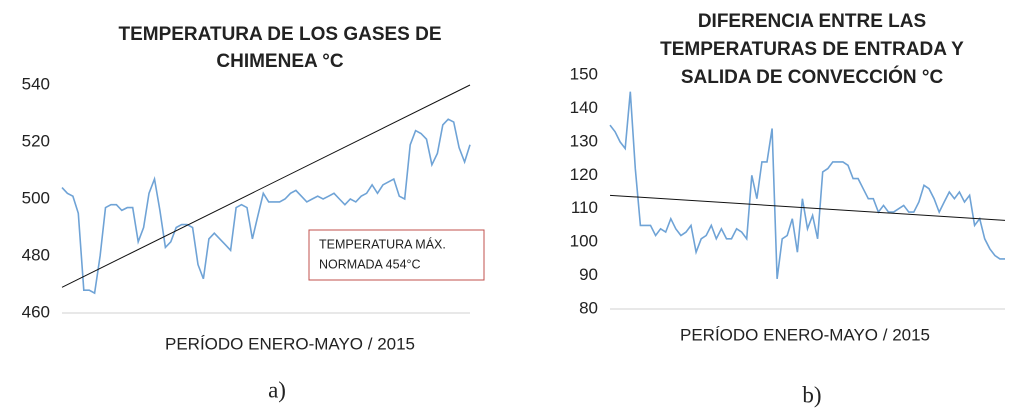 Image resolution: width=1009 pixels, height=408 pixels. Describe the element at coordinates (584, 207) in the screenshot. I see `y-tick-label: 110` at that location.